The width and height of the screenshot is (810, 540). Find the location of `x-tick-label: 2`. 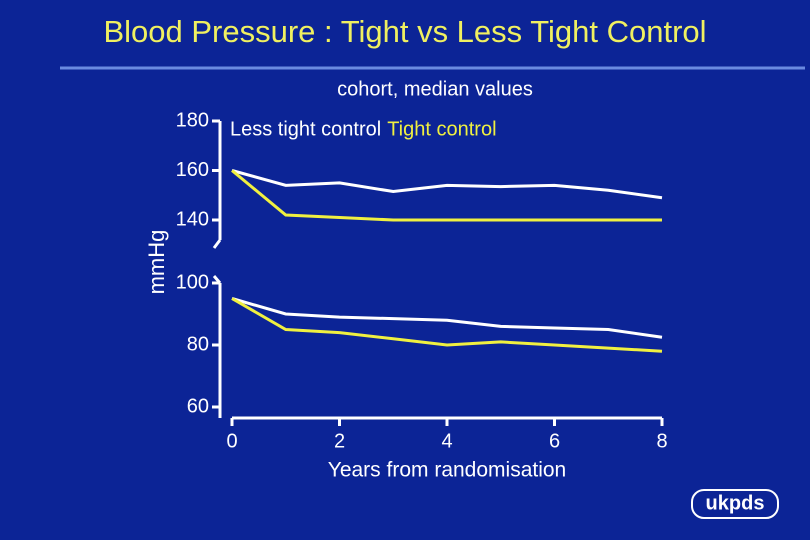

x-tick-label: 2 is located at coordinates (339, 441).